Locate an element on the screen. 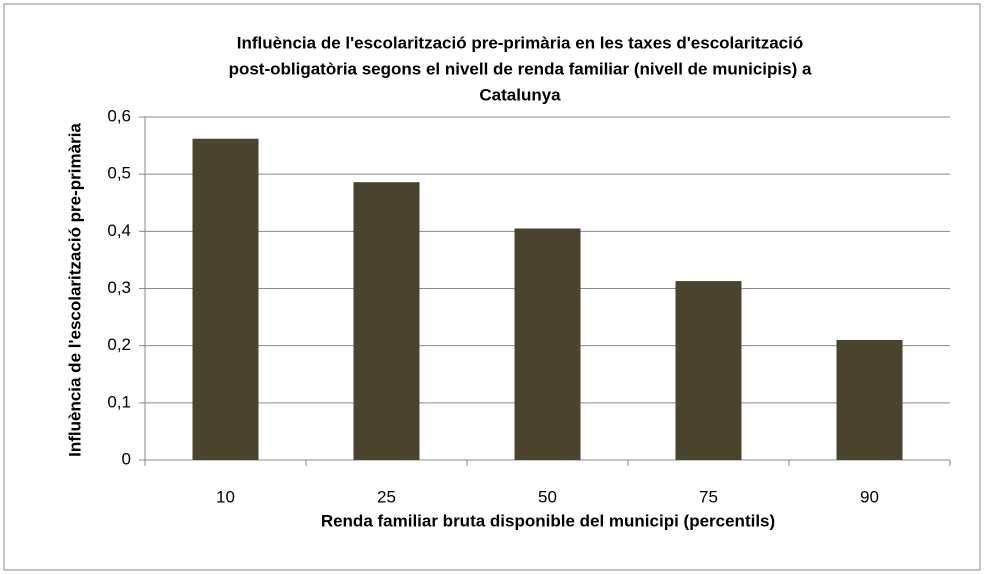  x-tick-label: 75 is located at coordinates (708, 496).